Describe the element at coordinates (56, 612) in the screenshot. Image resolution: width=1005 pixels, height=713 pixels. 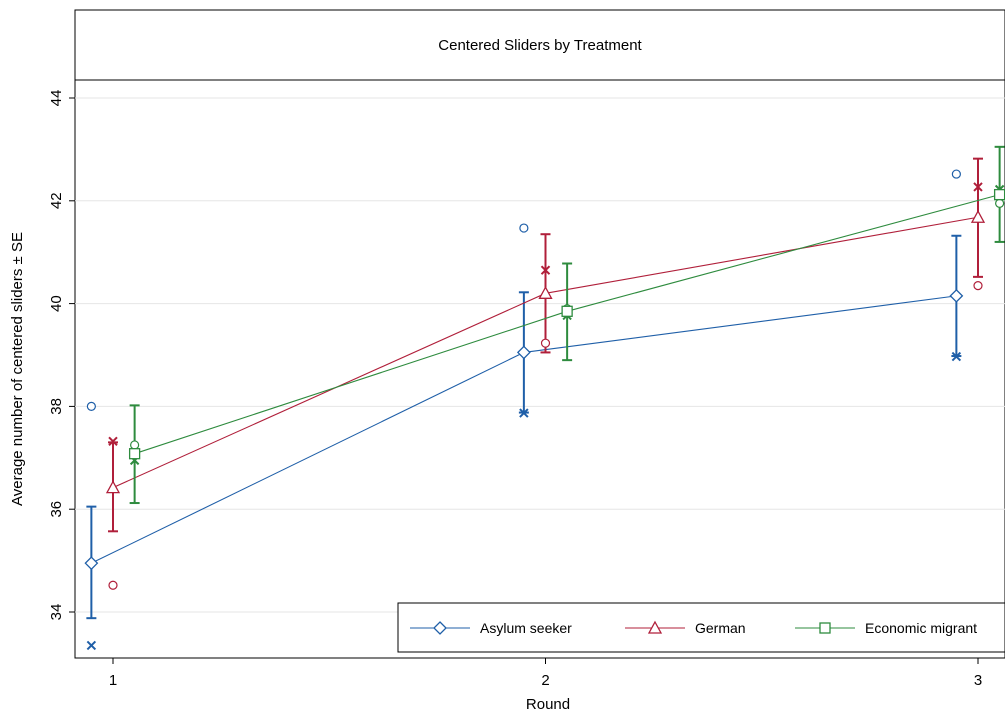
I see `y-tick-label: 34` at that location.